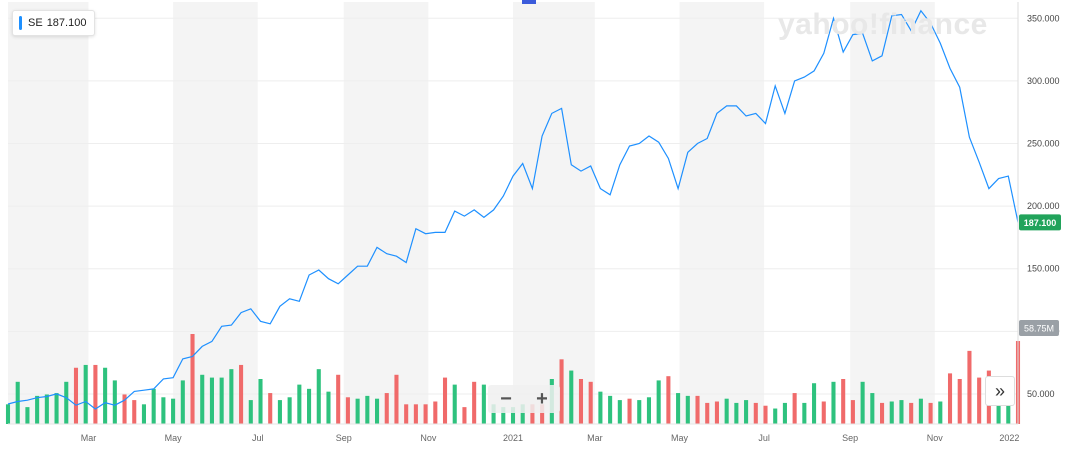 The height and width of the screenshot is (458, 1071). What do you see at coordinates (35, 23) in the screenshot?
I see `ticker-symbol: SE` at bounding box center [35, 23].